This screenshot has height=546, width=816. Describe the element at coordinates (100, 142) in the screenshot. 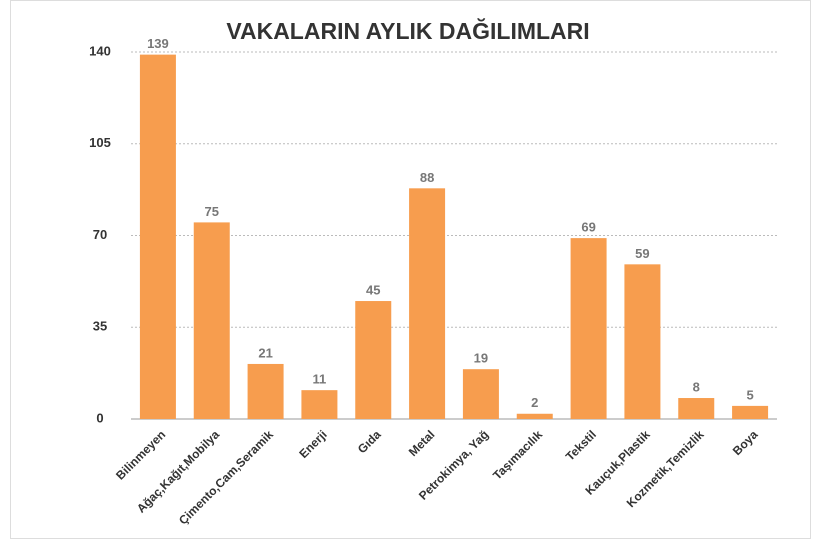

I see `y-tick-label: 105` at that location.